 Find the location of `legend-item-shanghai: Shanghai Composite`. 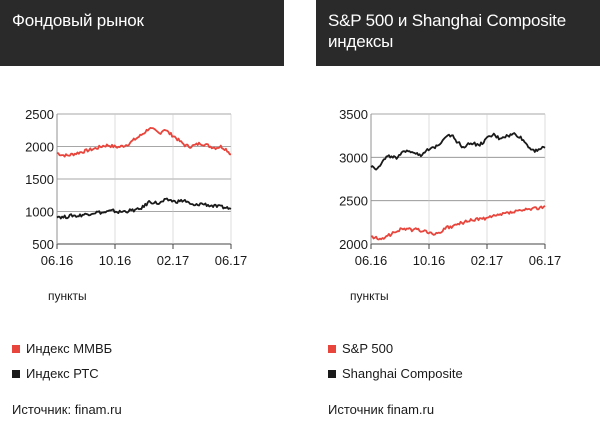

legend-item-shanghai: Shanghai Composite is located at coordinates (395, 373).